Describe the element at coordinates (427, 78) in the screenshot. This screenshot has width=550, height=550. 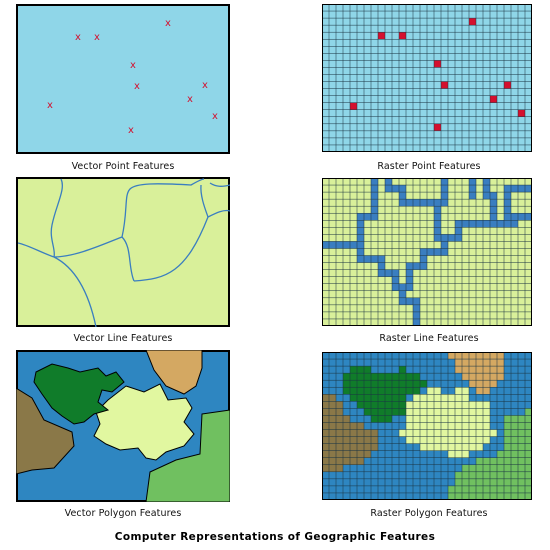
I see `raster-point-panel` at that location.